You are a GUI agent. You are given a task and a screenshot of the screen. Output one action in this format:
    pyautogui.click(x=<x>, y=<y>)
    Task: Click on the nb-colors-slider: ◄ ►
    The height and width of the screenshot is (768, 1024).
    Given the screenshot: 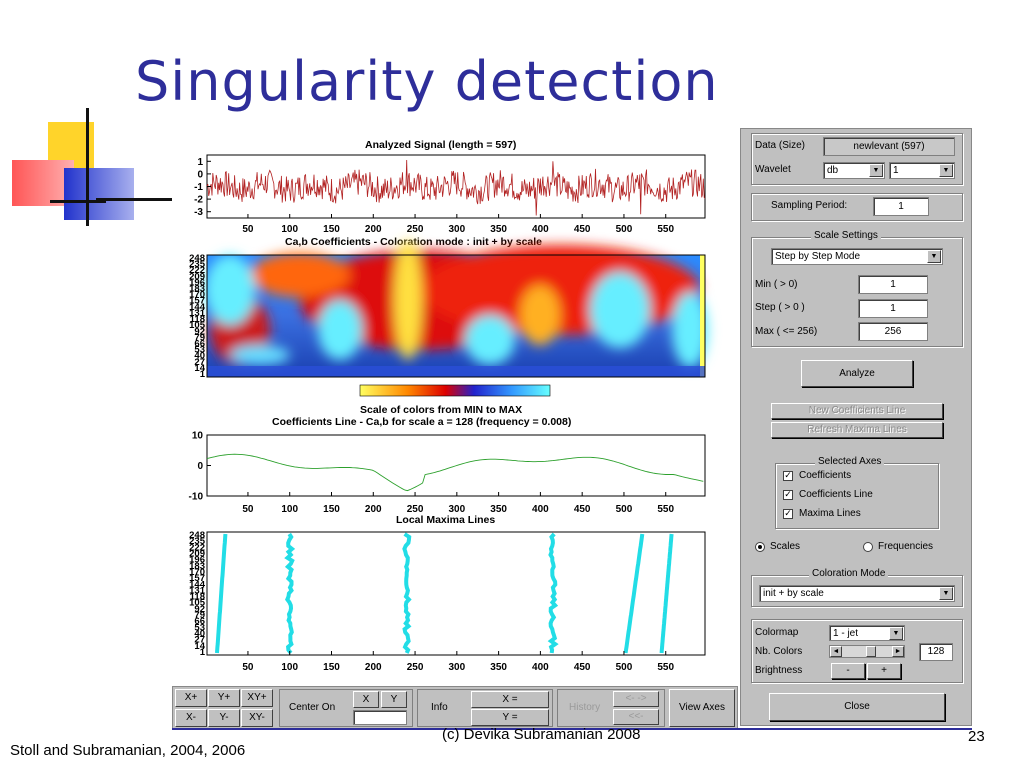 What is the action you would take?
    pyautogui.click(x=867, y=651)
    